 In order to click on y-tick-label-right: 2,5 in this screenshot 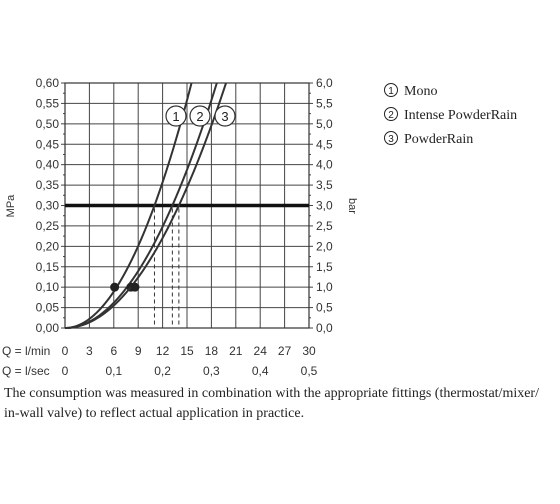, I will do `click(324, 226)`.